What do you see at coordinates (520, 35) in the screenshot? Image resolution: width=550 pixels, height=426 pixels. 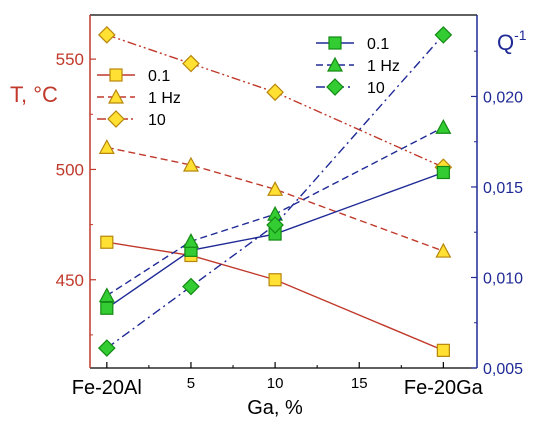 I see `right-y-axis-title-sup: -1` at bounding box center [520, 35].